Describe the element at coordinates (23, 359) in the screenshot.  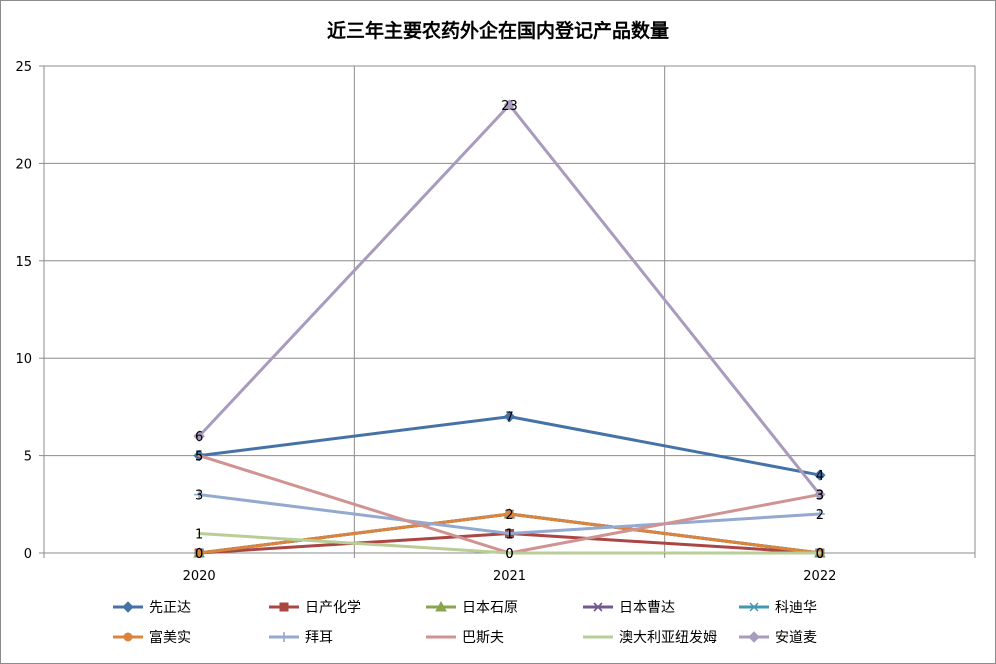
I see `y-tick-label: 10` at that location.